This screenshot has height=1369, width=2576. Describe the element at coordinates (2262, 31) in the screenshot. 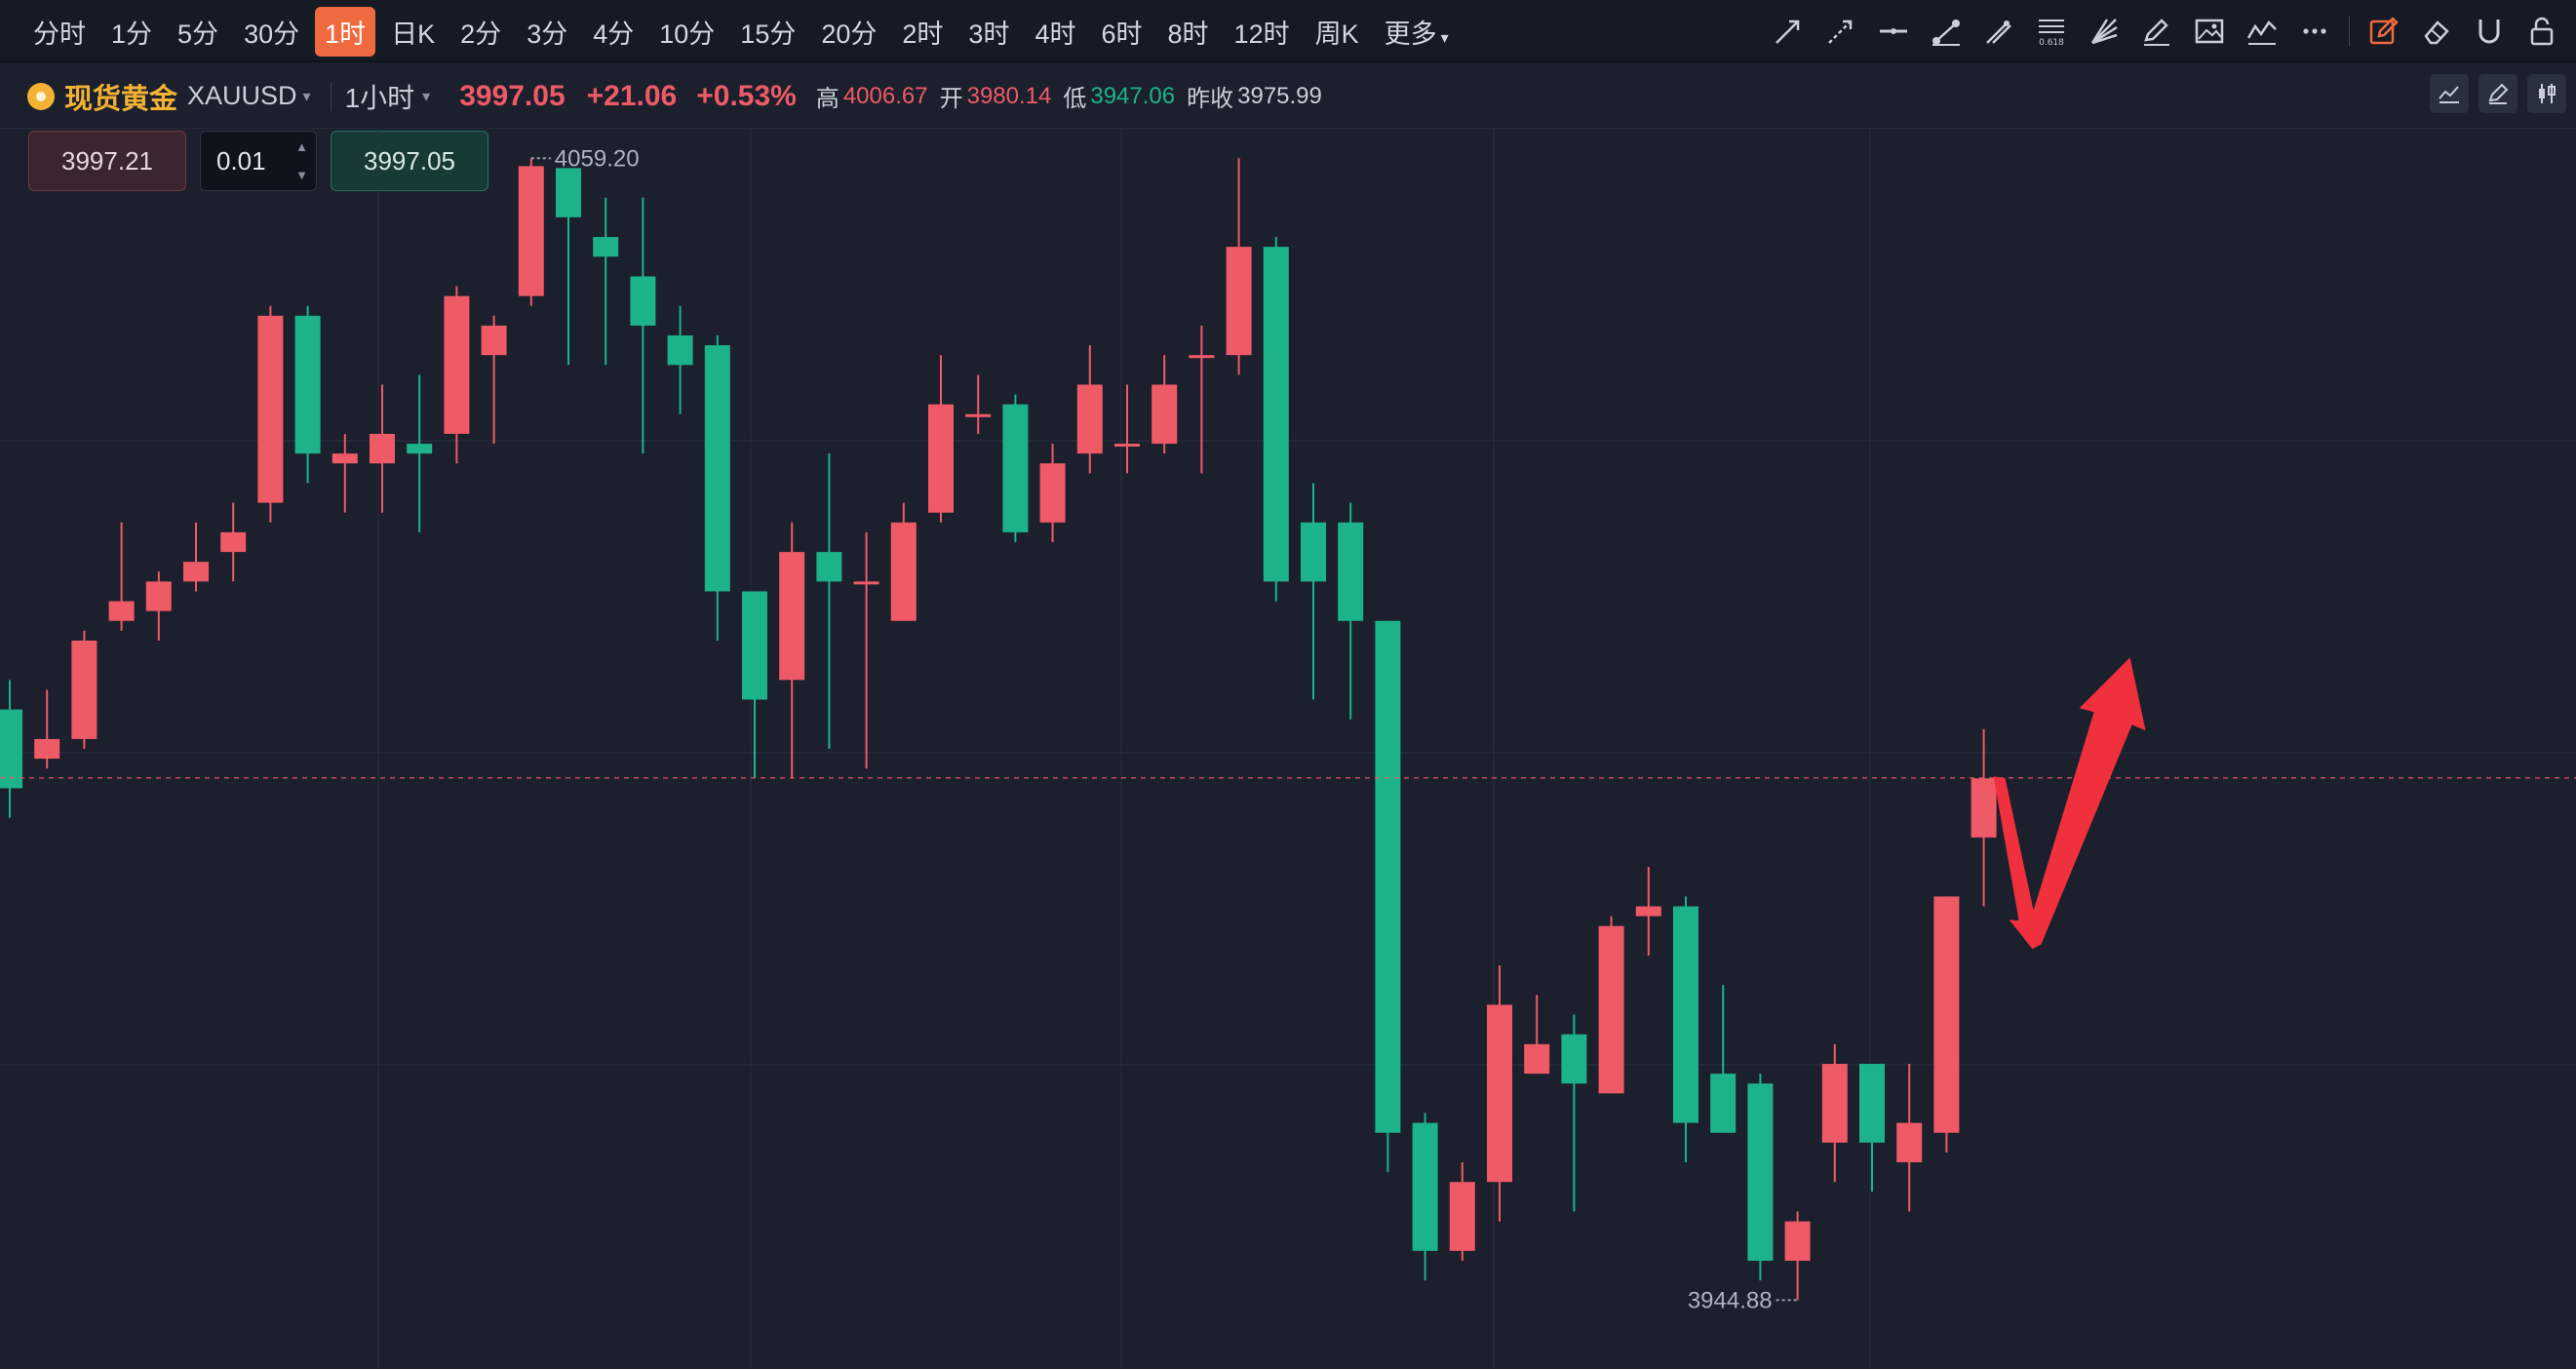

I see `pattern-icon` at that location.